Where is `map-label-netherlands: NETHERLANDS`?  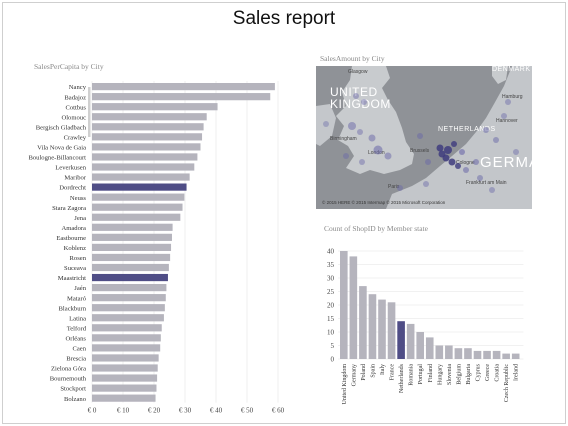
map-label-netherlands: NETHERLANDS is located at coordinates (467, 129).